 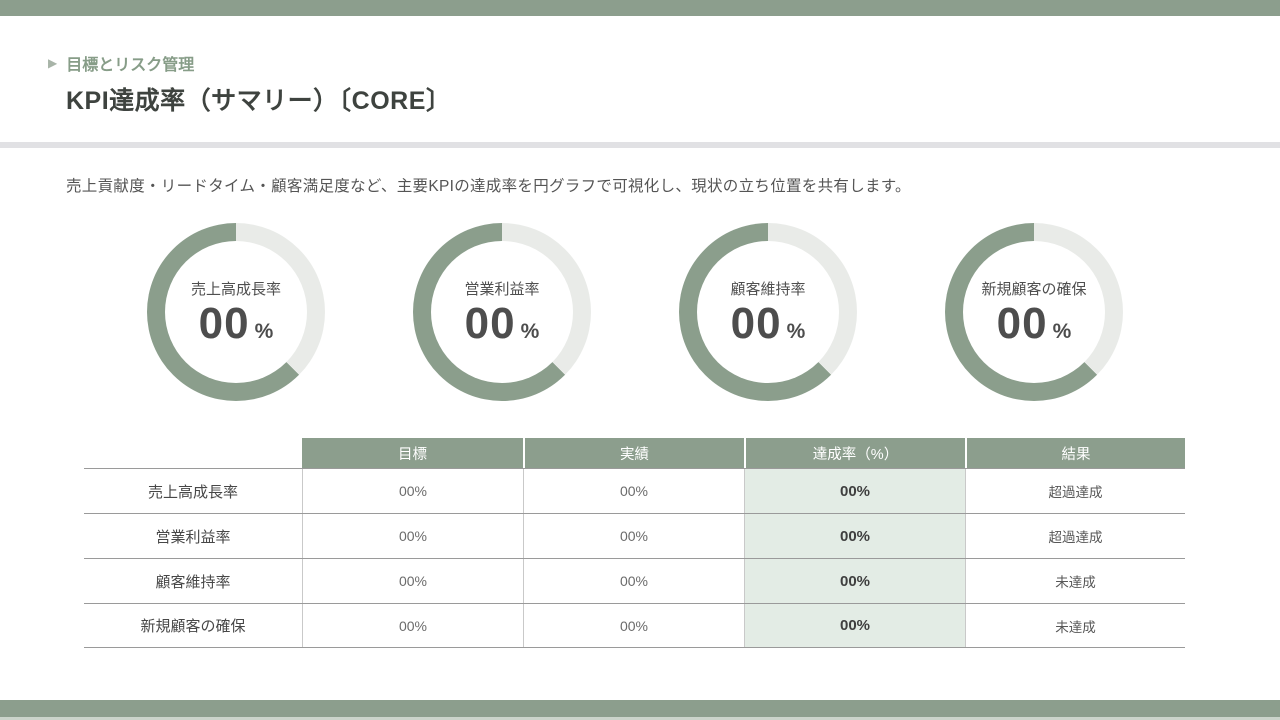 I want to click on donut-inner: 新規顧客の確保 00%, so click(x=1034, y=312).